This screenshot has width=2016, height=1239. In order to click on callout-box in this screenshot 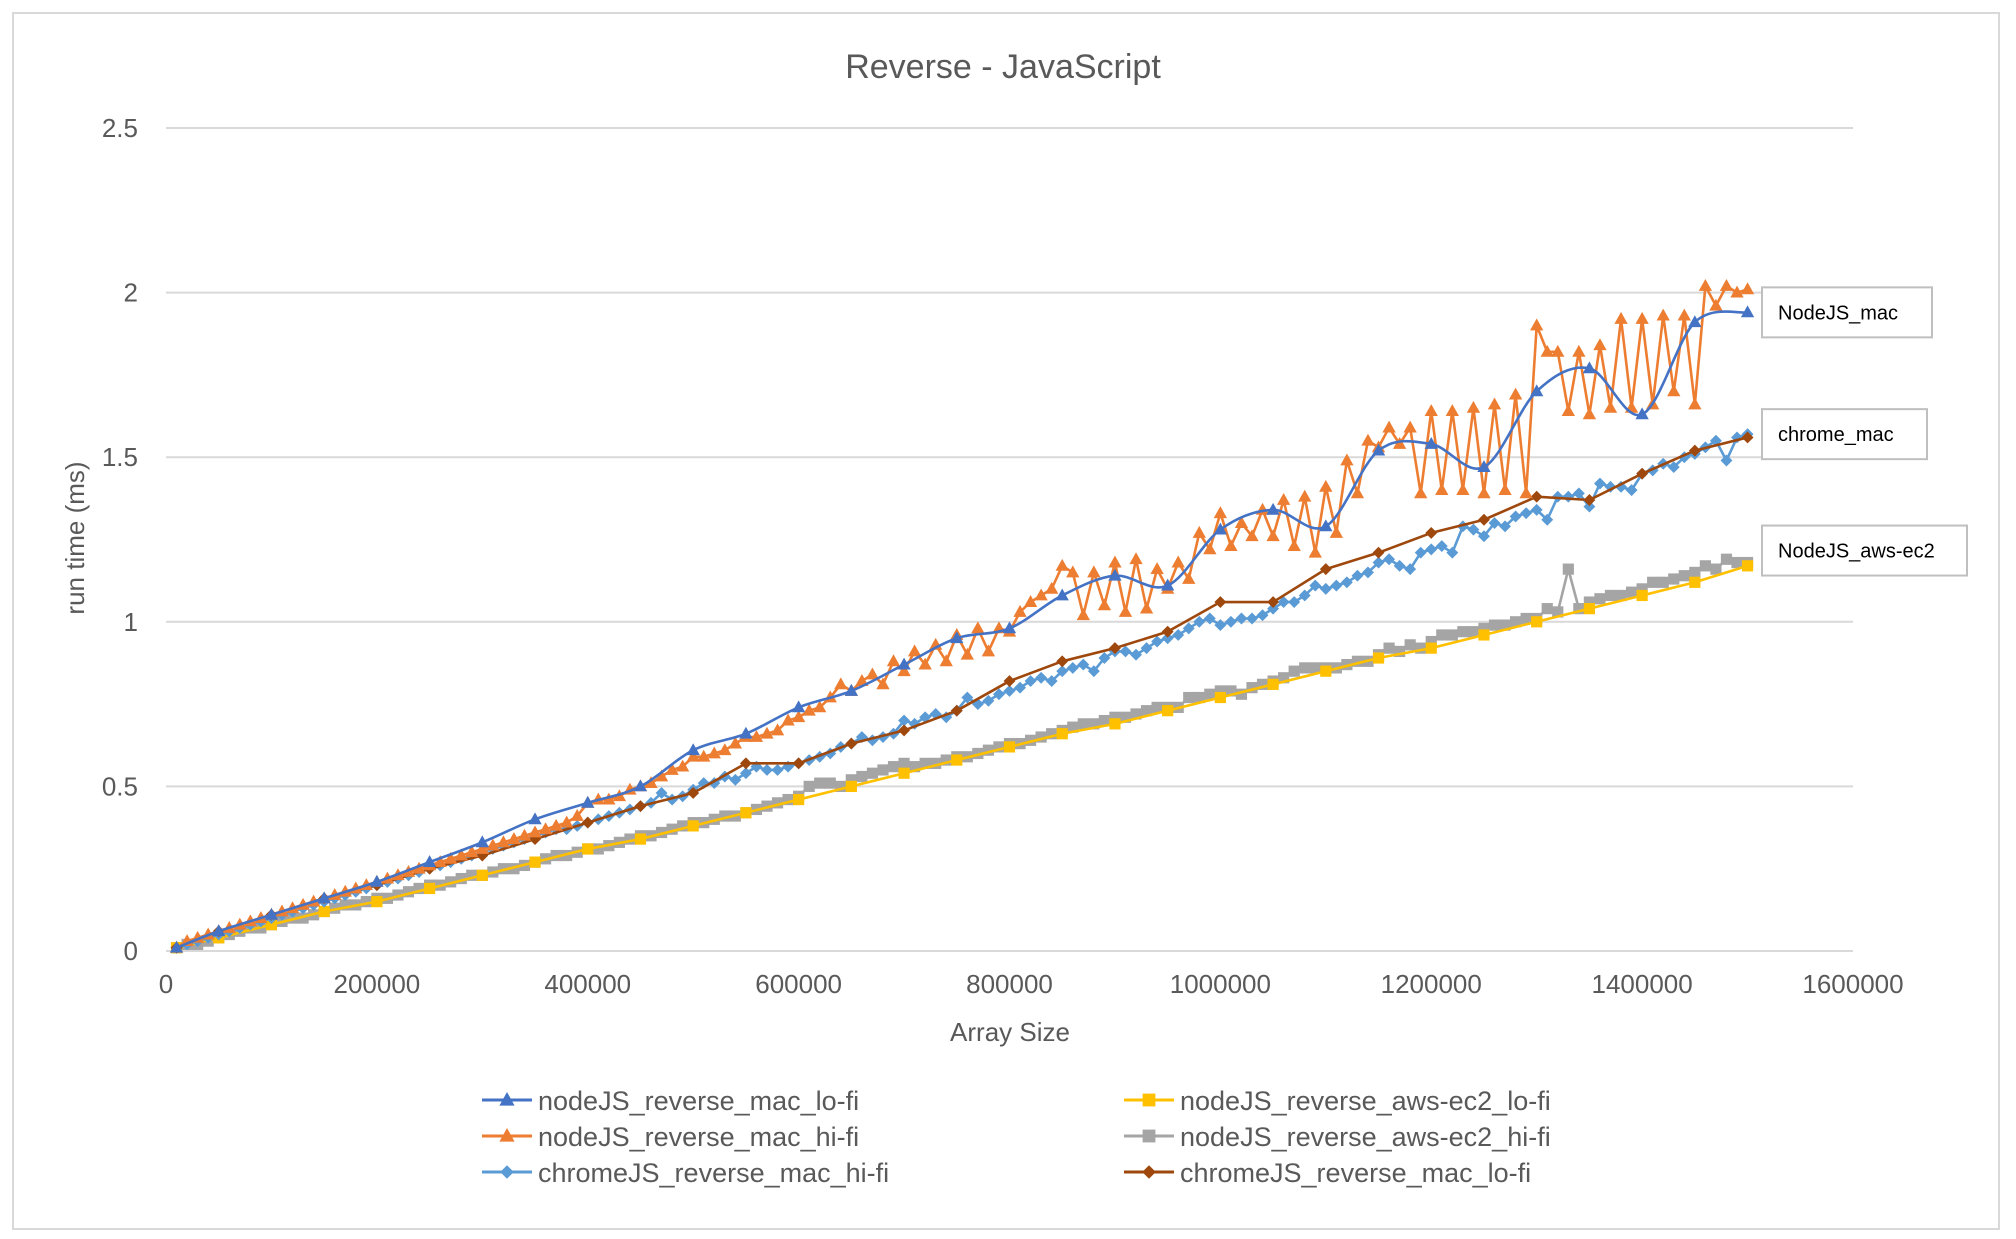, I will do `click(1847, 312)`.